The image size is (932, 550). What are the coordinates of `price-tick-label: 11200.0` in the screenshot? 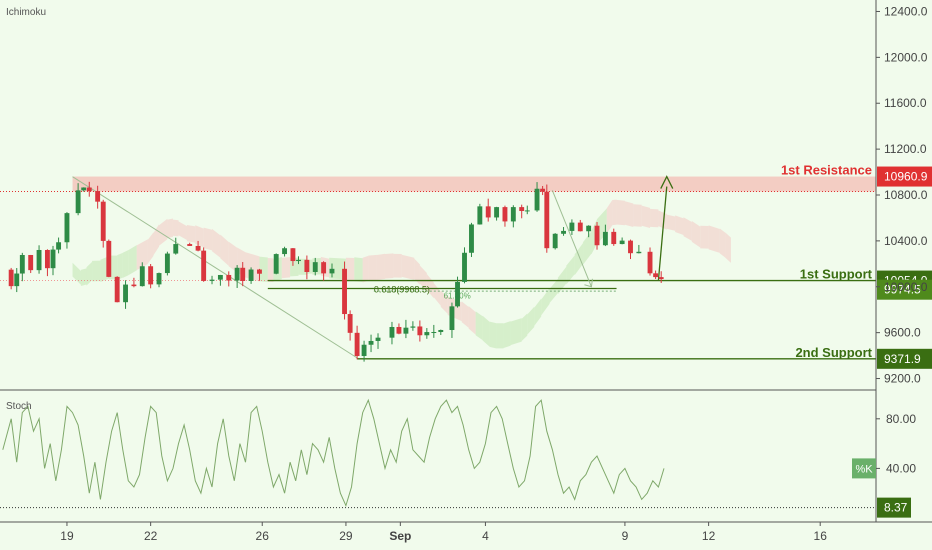 It's located at (905, 149).